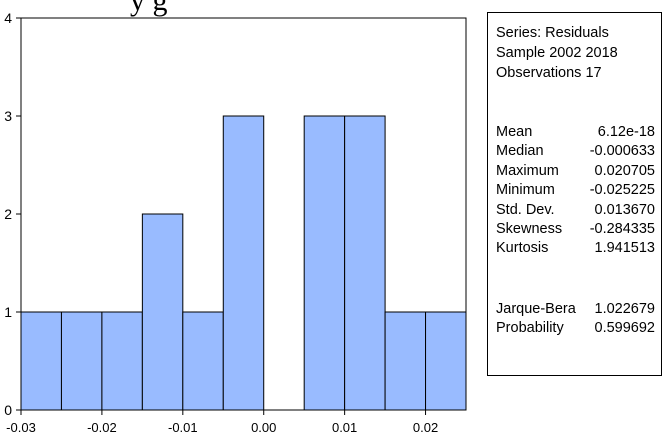  Describe the element at coordinates (622, 190) in the screenshot. I see `stat-value: -0.025225` at that location.